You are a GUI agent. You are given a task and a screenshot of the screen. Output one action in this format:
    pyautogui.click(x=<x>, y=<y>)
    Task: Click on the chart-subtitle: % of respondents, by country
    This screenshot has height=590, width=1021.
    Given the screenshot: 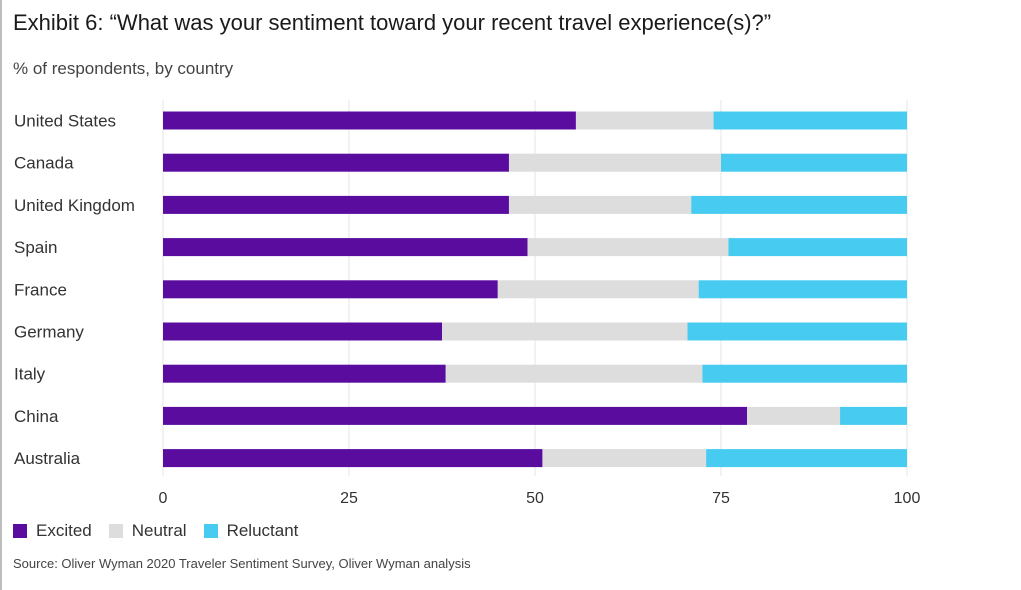 What is the action you would take?
    pyautogui.click(x=123, y=68)
    